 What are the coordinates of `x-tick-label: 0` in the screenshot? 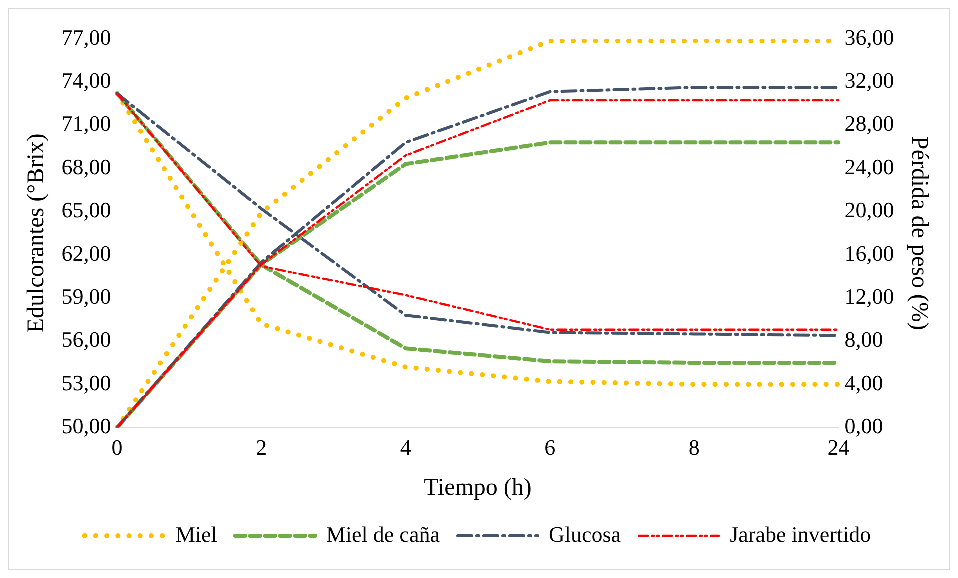 It's located at (117, 447).